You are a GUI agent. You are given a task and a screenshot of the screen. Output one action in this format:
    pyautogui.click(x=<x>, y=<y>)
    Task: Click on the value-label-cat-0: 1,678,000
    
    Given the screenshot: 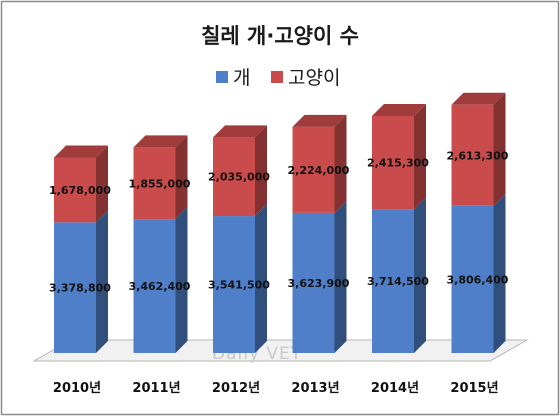 What is the action you would take?
    pyautogui.click(x=80, y=190)
    